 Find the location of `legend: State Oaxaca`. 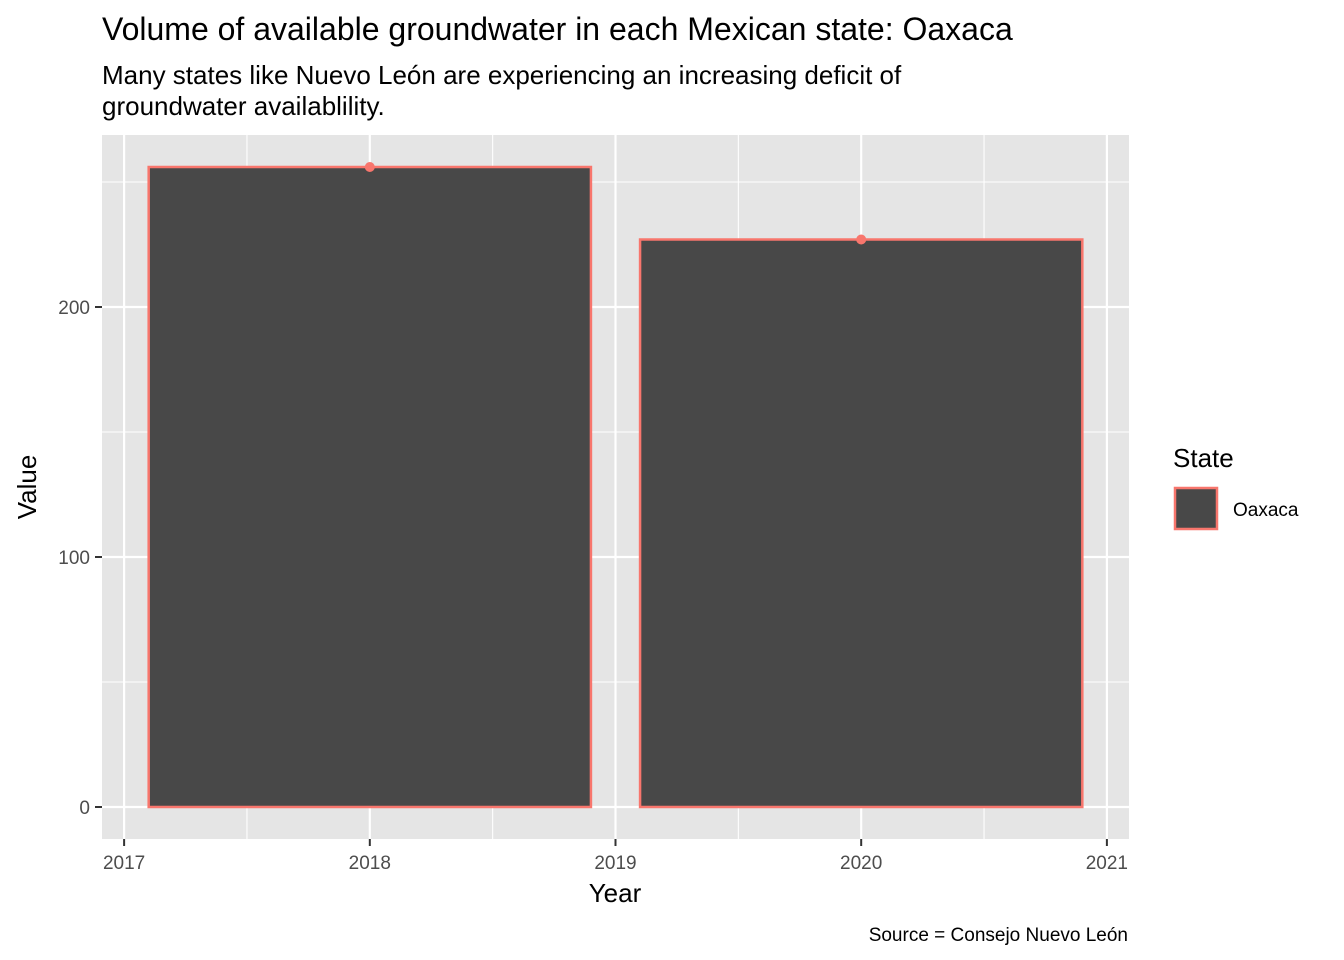

legend: State Oaxaca is located at coordinates (1236, 487).